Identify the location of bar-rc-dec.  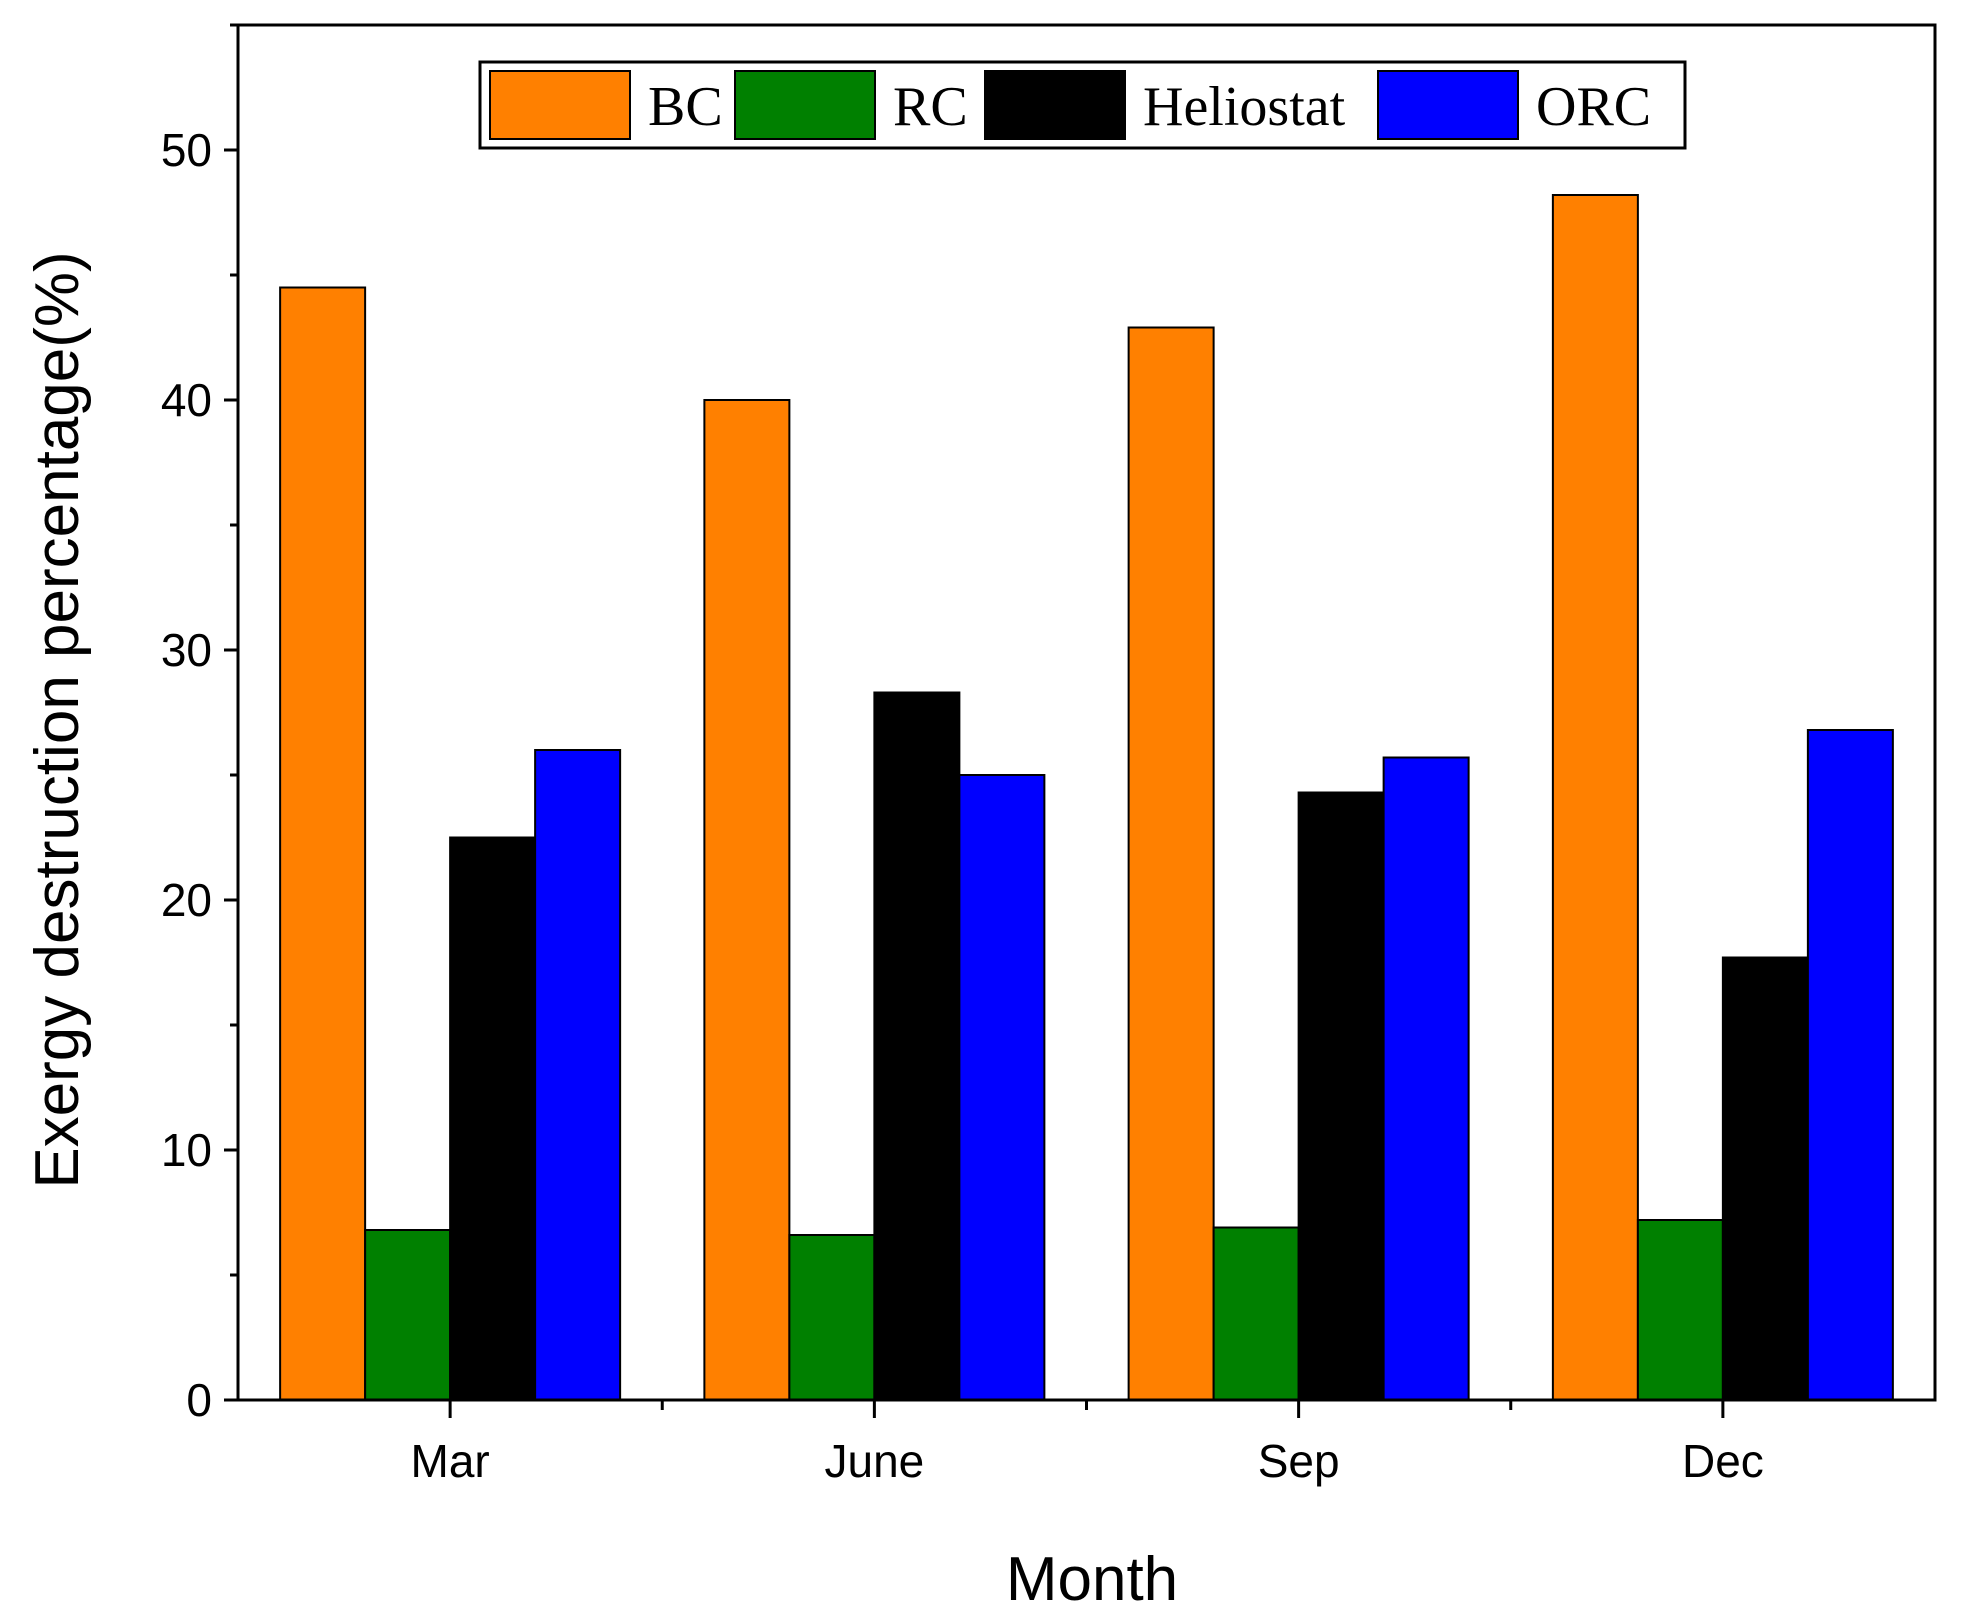
(1680, 1310).